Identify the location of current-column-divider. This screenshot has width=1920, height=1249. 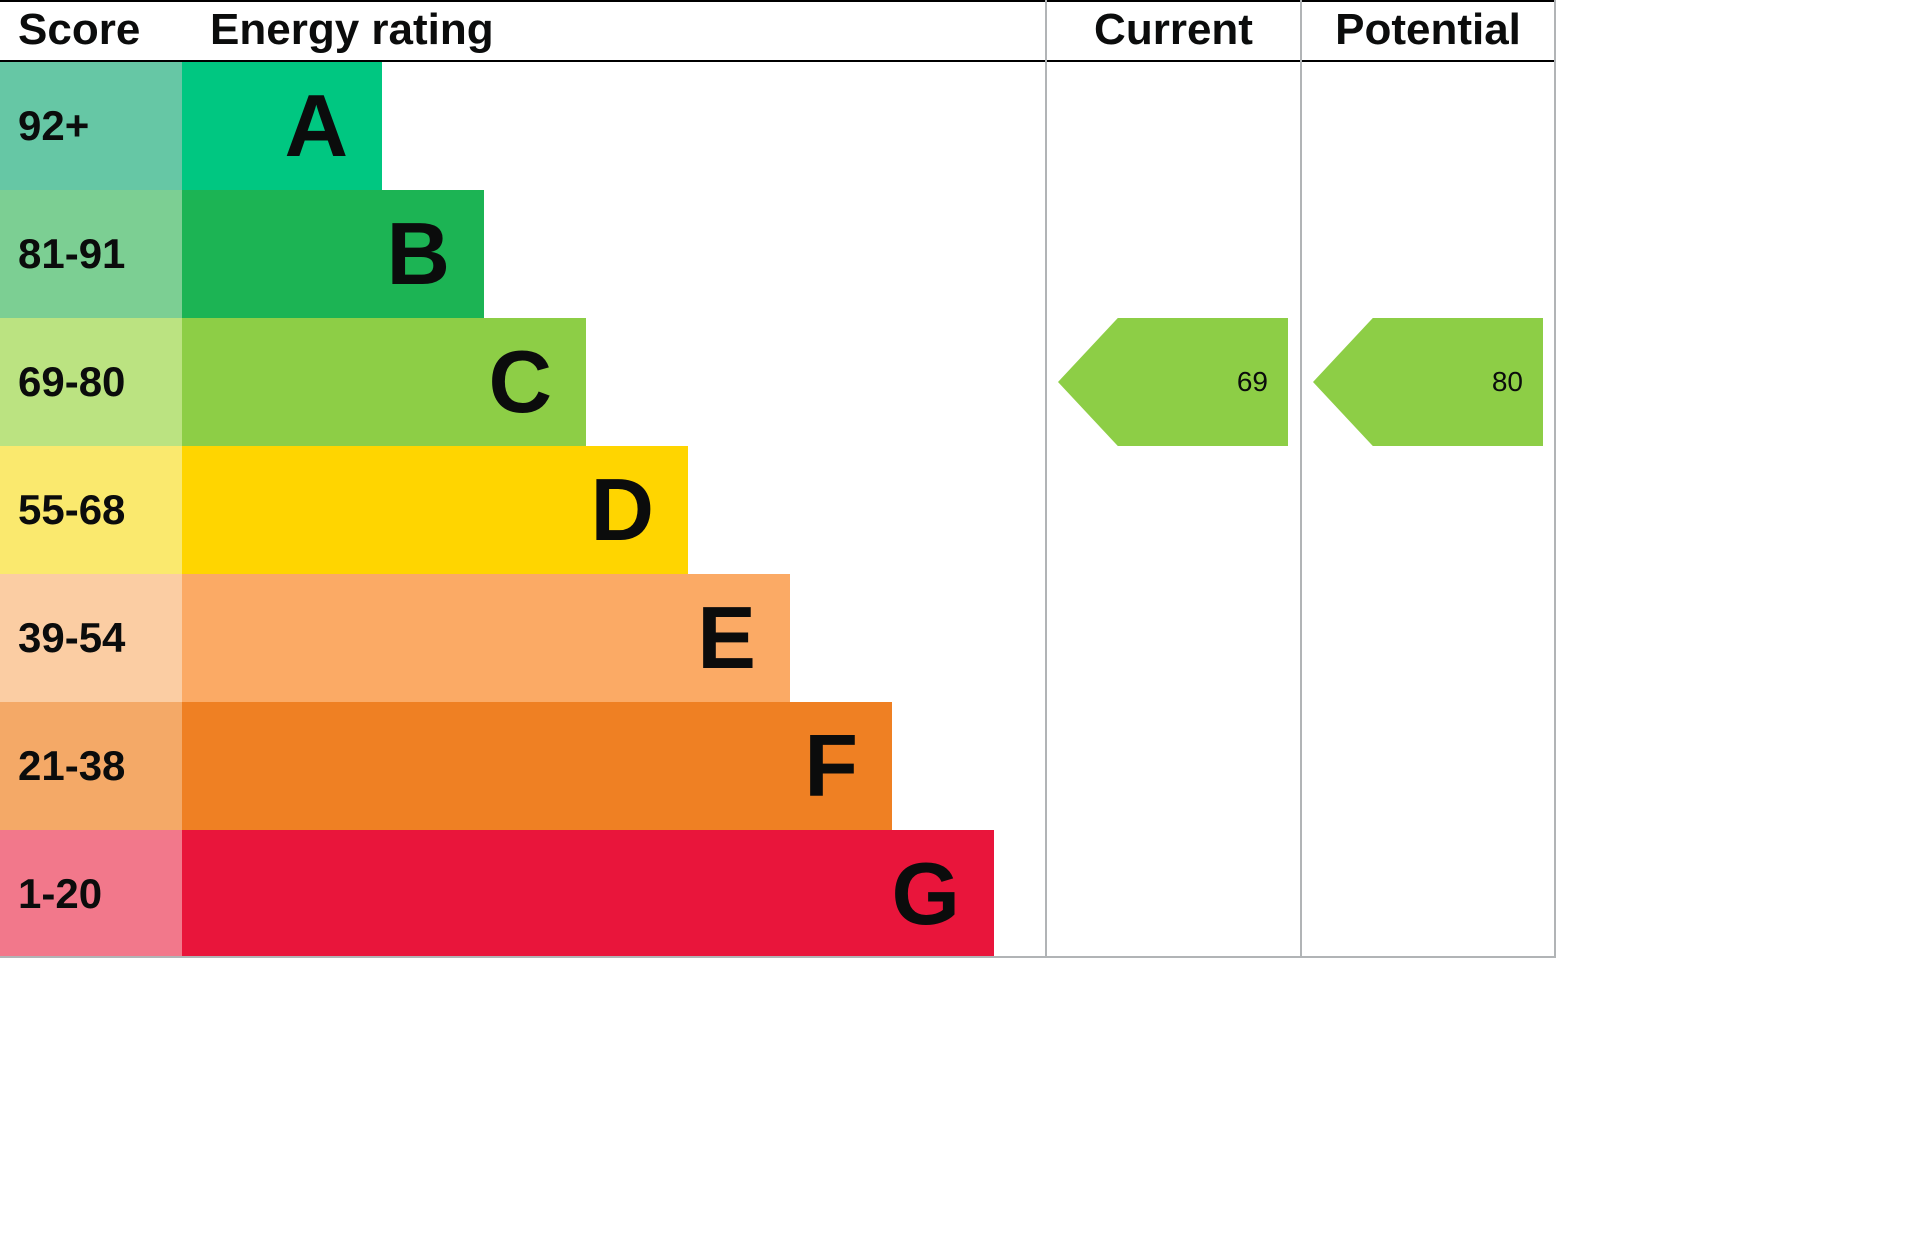
(1046, 479).